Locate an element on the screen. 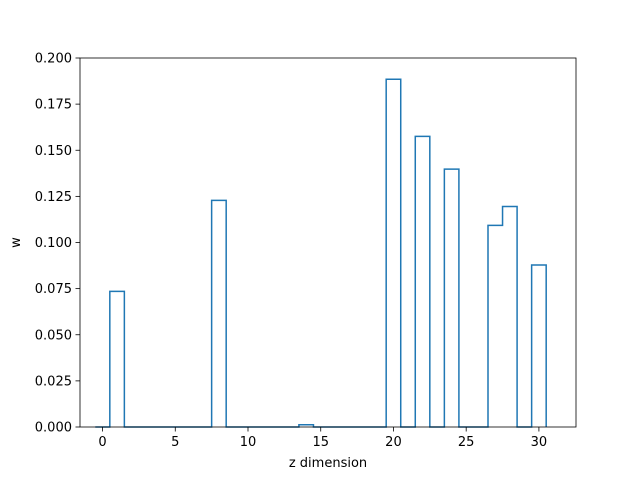 Image resolution: width=640 pixels, height=480 pixels. y-tick-label: 0.050 is located at coordinates (53, 335).